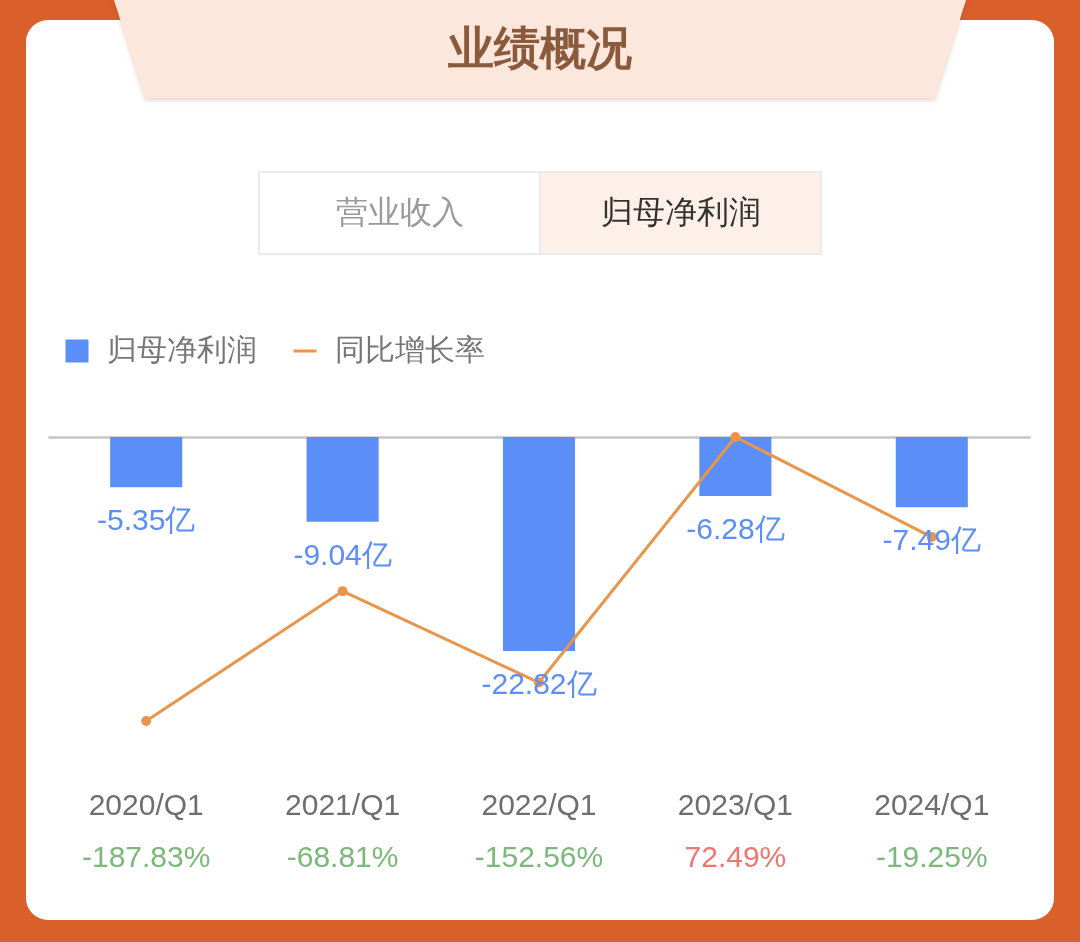  I want to click on data-label: -19.25%, so click(931, 856).